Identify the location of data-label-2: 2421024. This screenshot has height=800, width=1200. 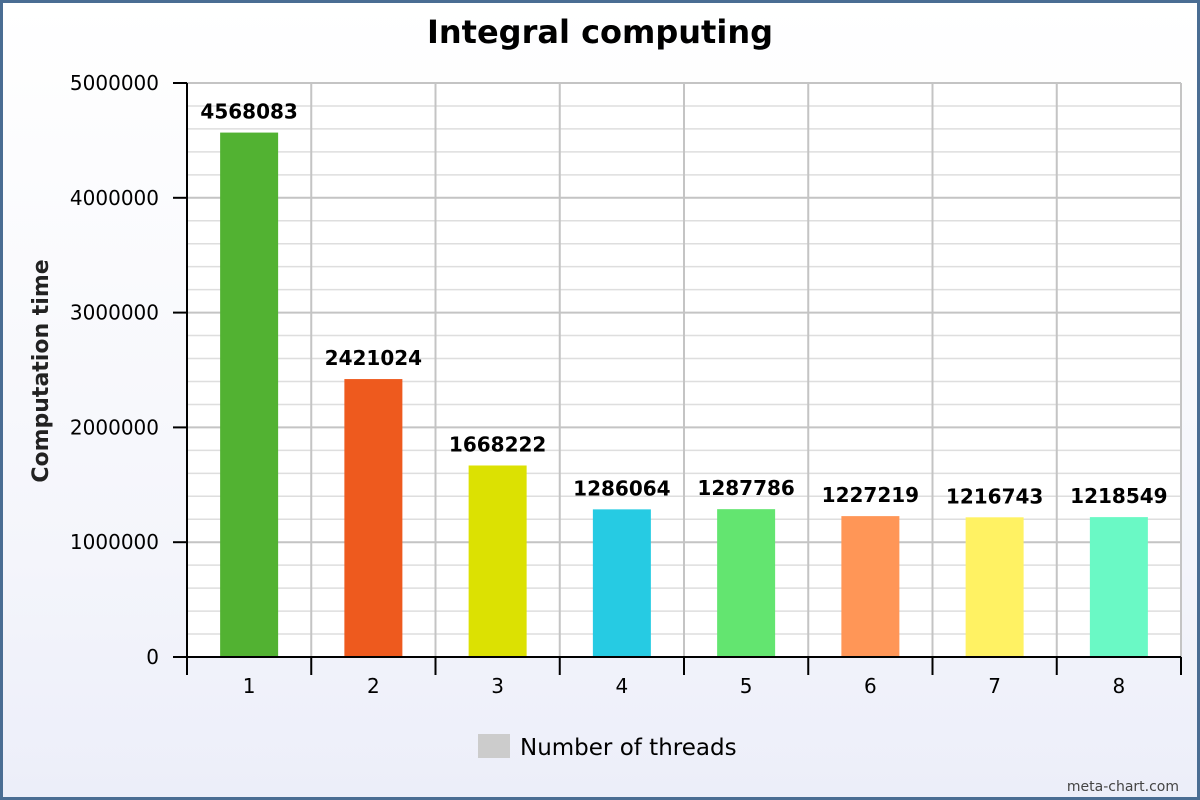
(373, 358).